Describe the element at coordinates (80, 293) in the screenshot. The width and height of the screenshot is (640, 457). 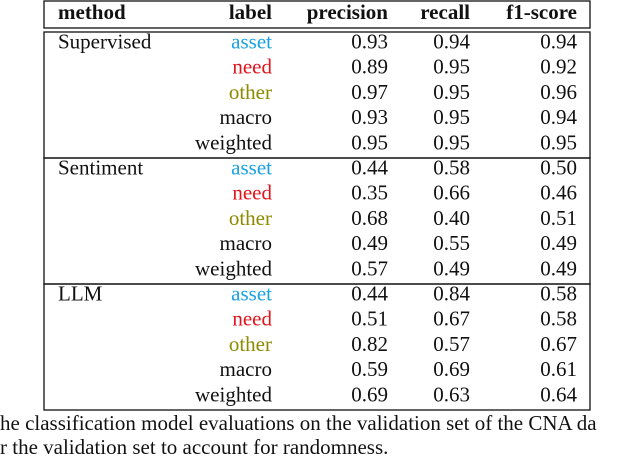
I see `method-cell: LLM` at that location.